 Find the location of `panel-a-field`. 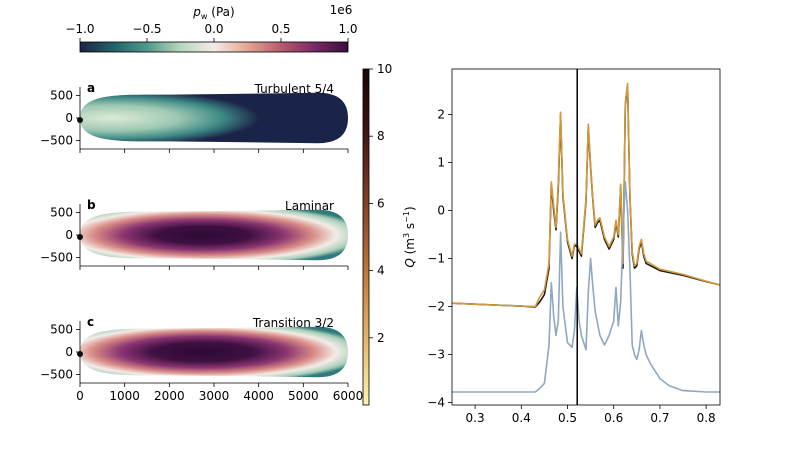

panel-a-field is located at coordinates (214, 118).